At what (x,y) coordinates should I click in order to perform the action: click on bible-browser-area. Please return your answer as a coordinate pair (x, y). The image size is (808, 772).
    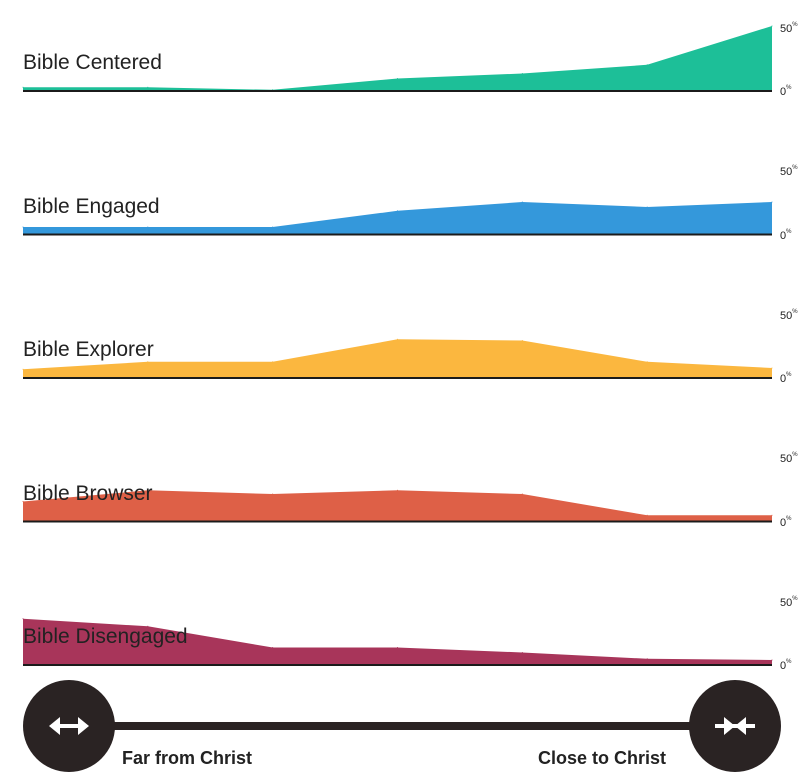
    Looking at the image, I should click on (397, 506).